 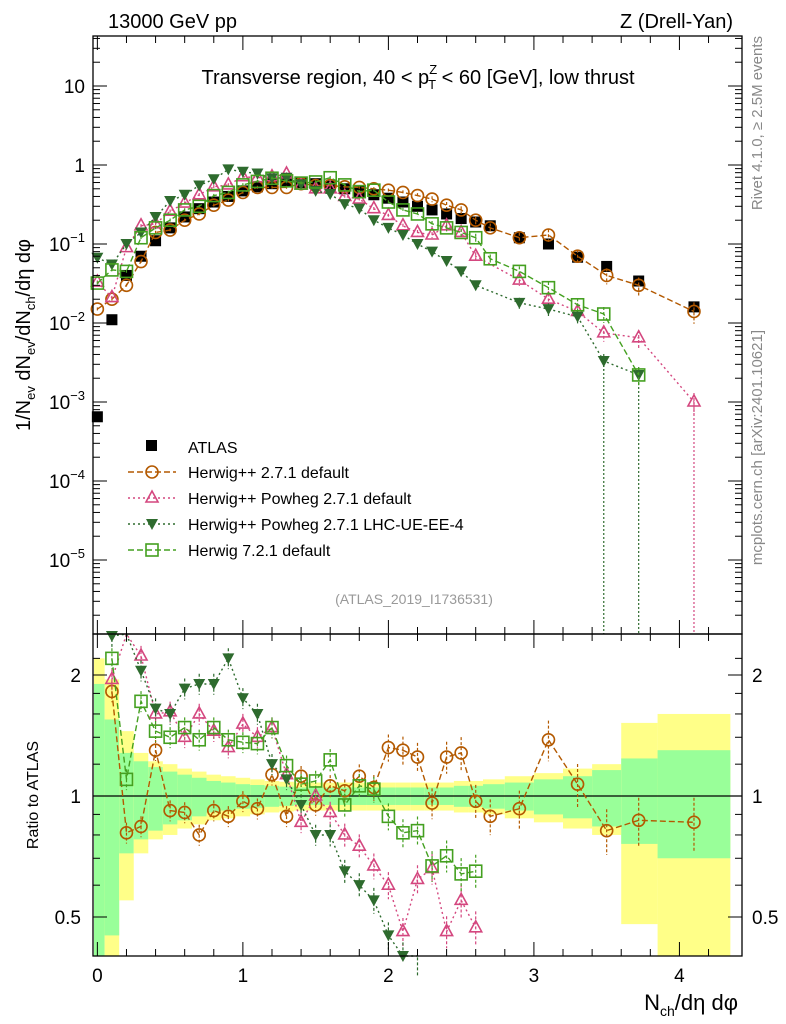 I want to click on ratio-ytick-label-right: 1, so click(x=757, y=797).